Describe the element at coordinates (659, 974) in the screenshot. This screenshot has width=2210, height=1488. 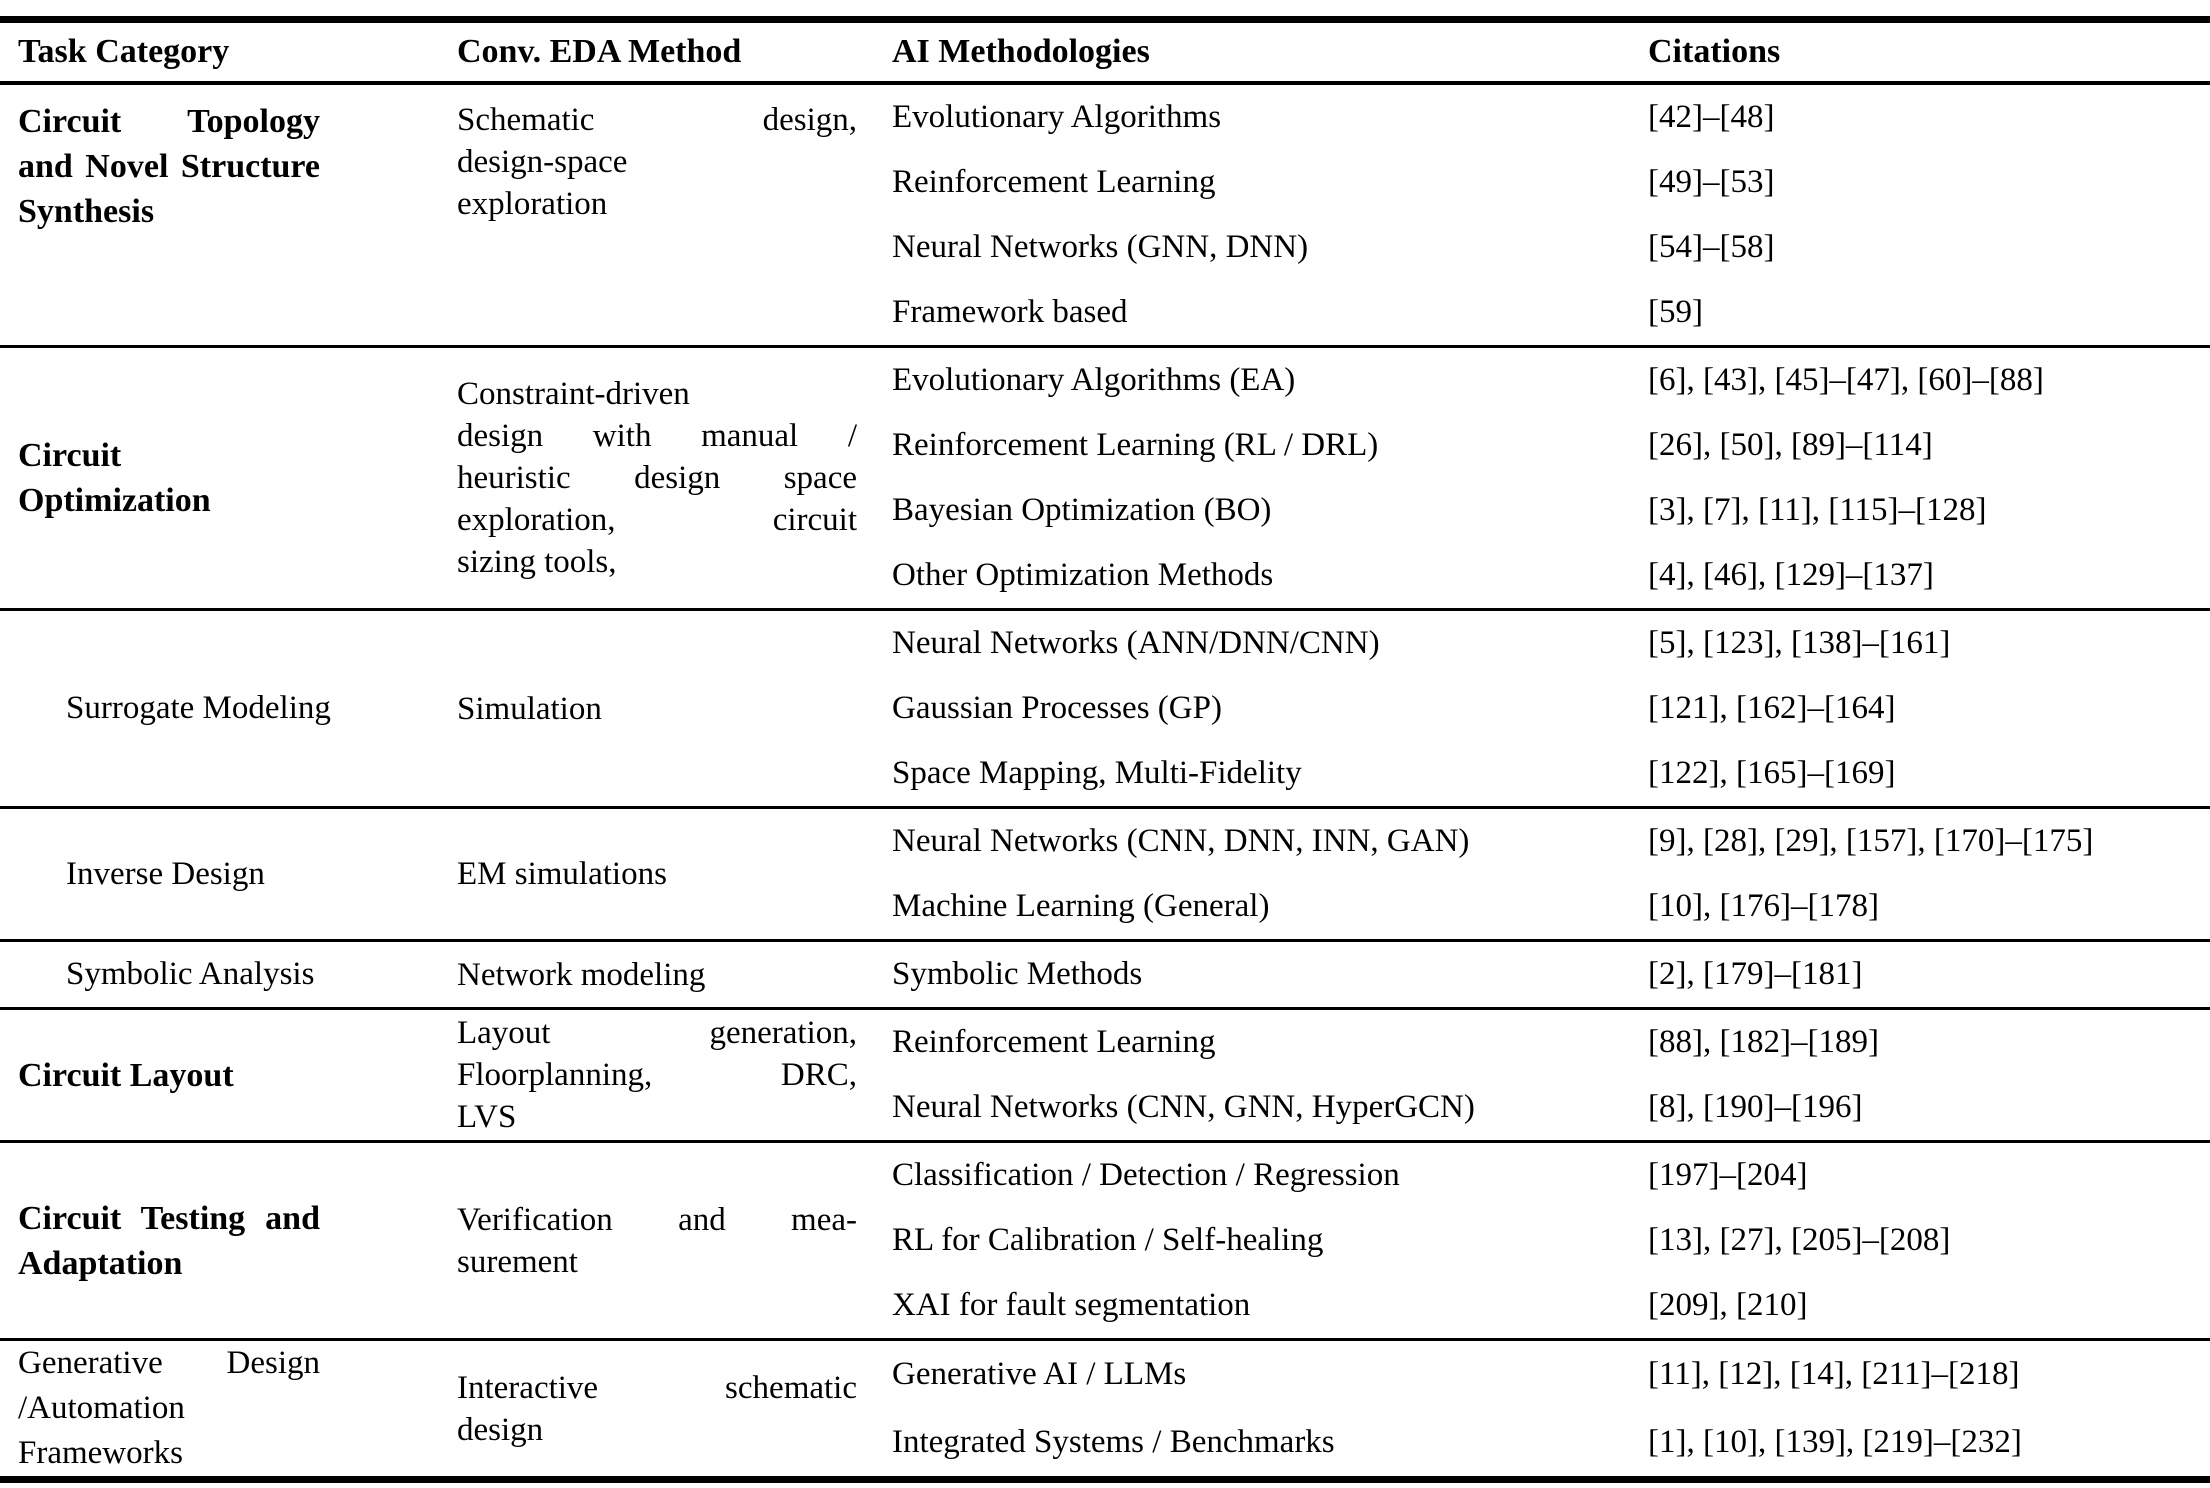
I see `eda-method-cell: Network modeling` at that location.